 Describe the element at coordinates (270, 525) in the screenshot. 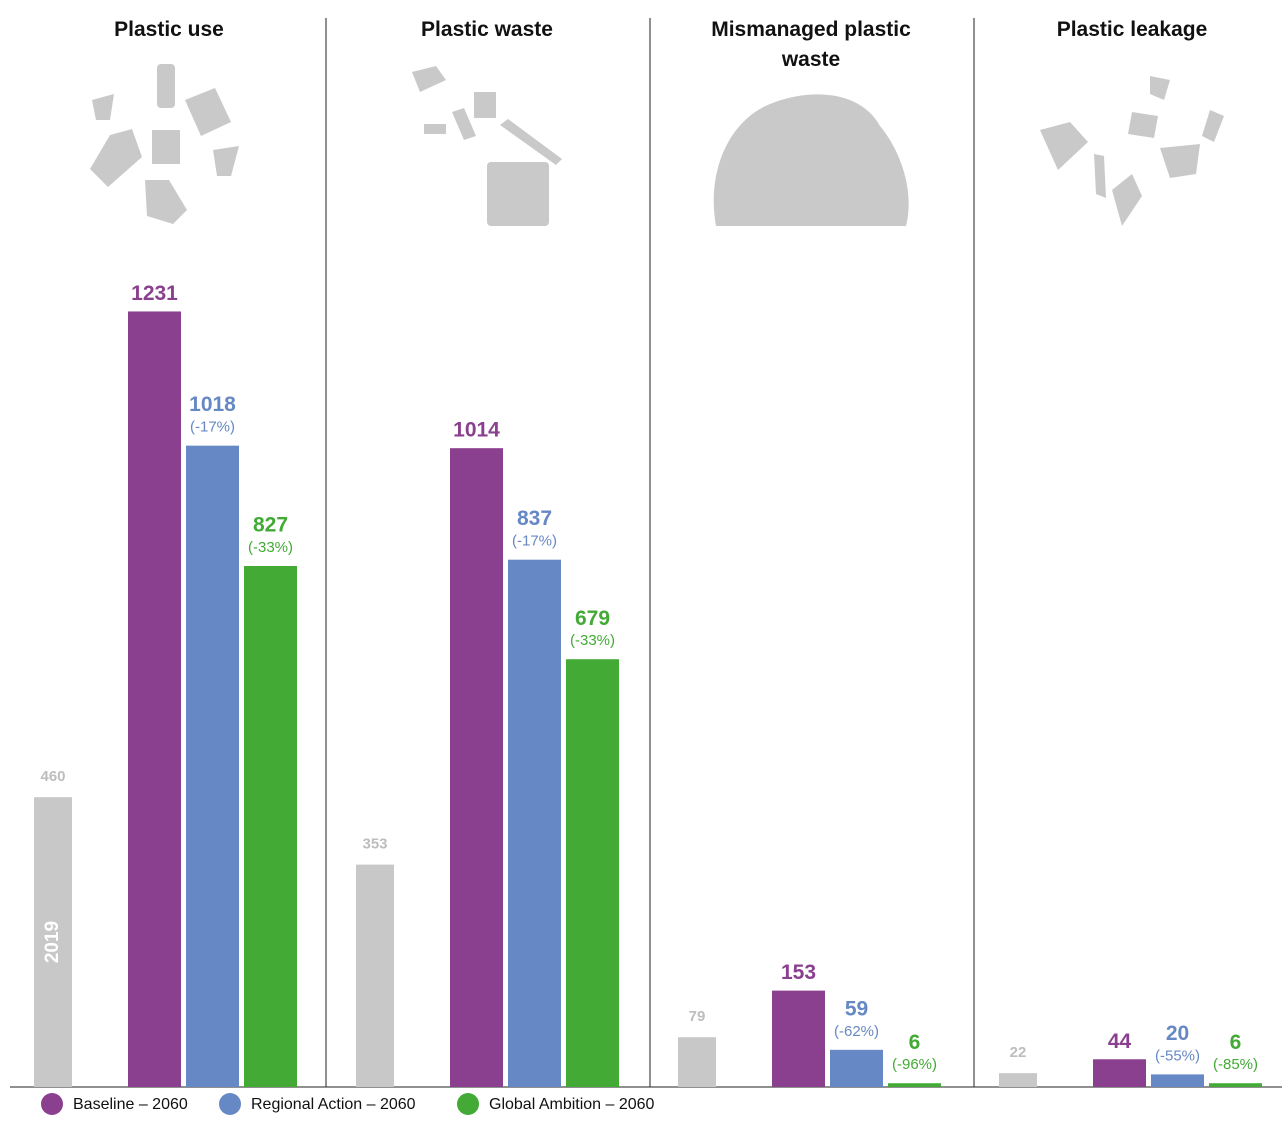

I see `value-label: 827` at that location.